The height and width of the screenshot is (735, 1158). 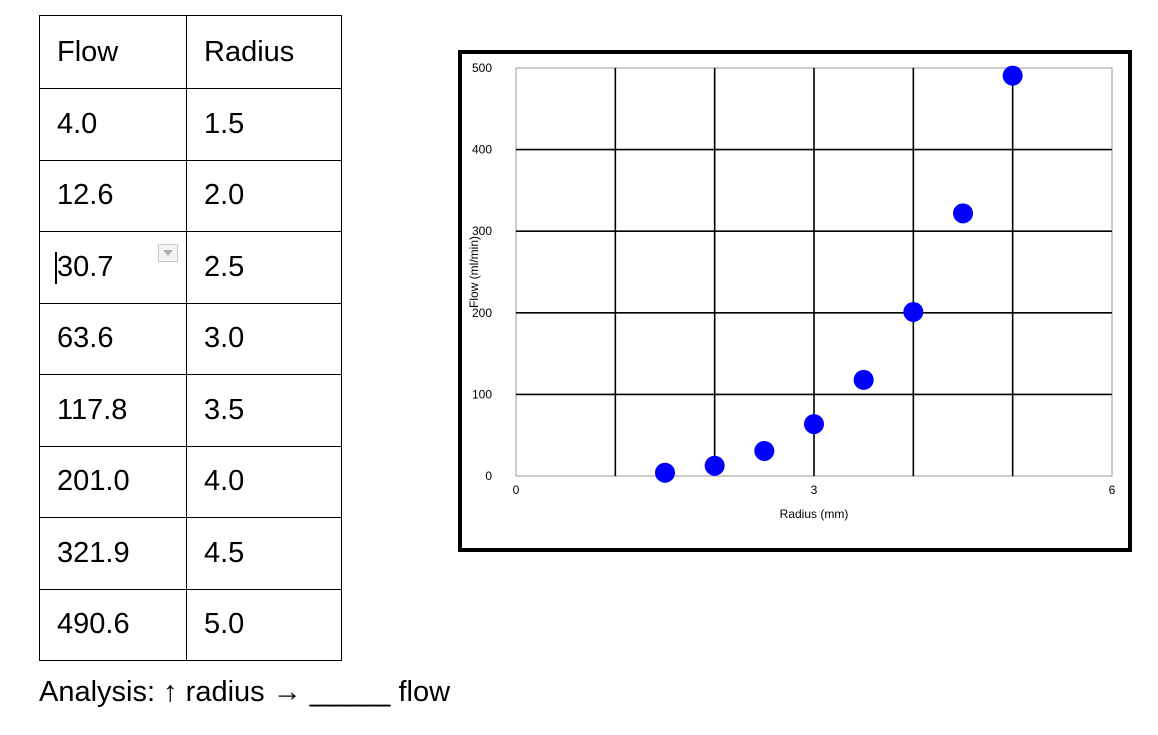 I want to click on table-row: 30.7 2.5, so click(x=190, y=267).